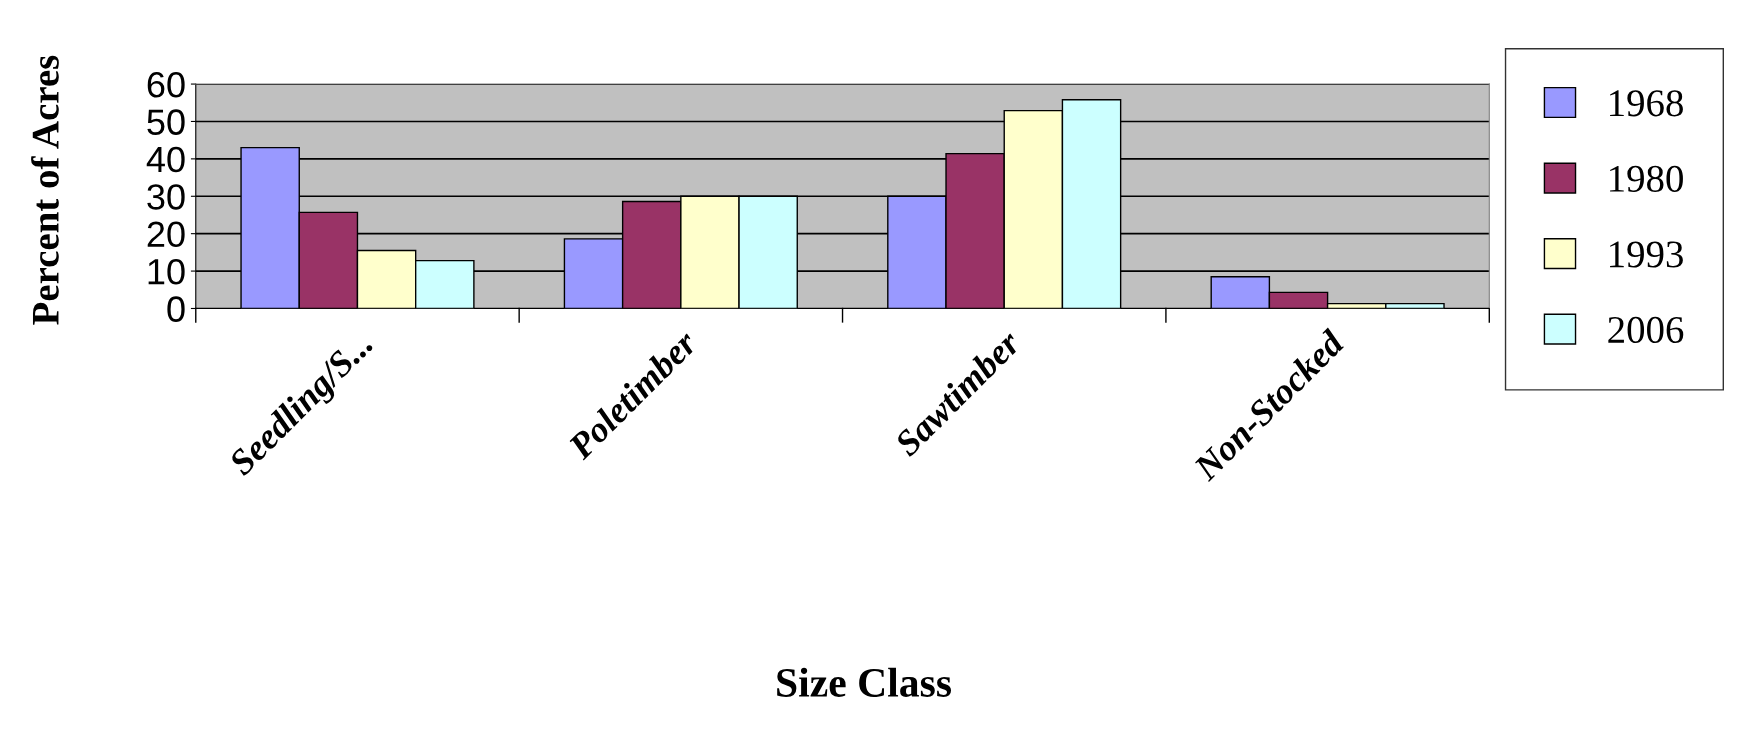 The width and height of the screenshot is (1748, 731). I want to click on y-tick-label: 50, so click(166, 122).